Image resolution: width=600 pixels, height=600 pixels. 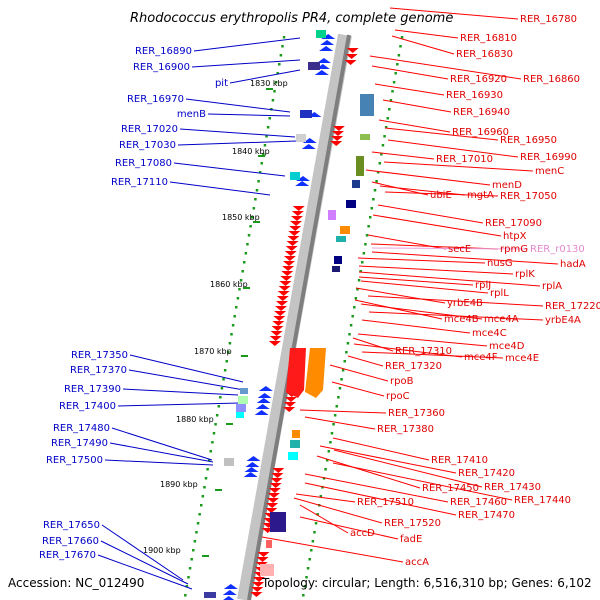 I want to click on gene-label-left: menB, so click(x=191, y=114).